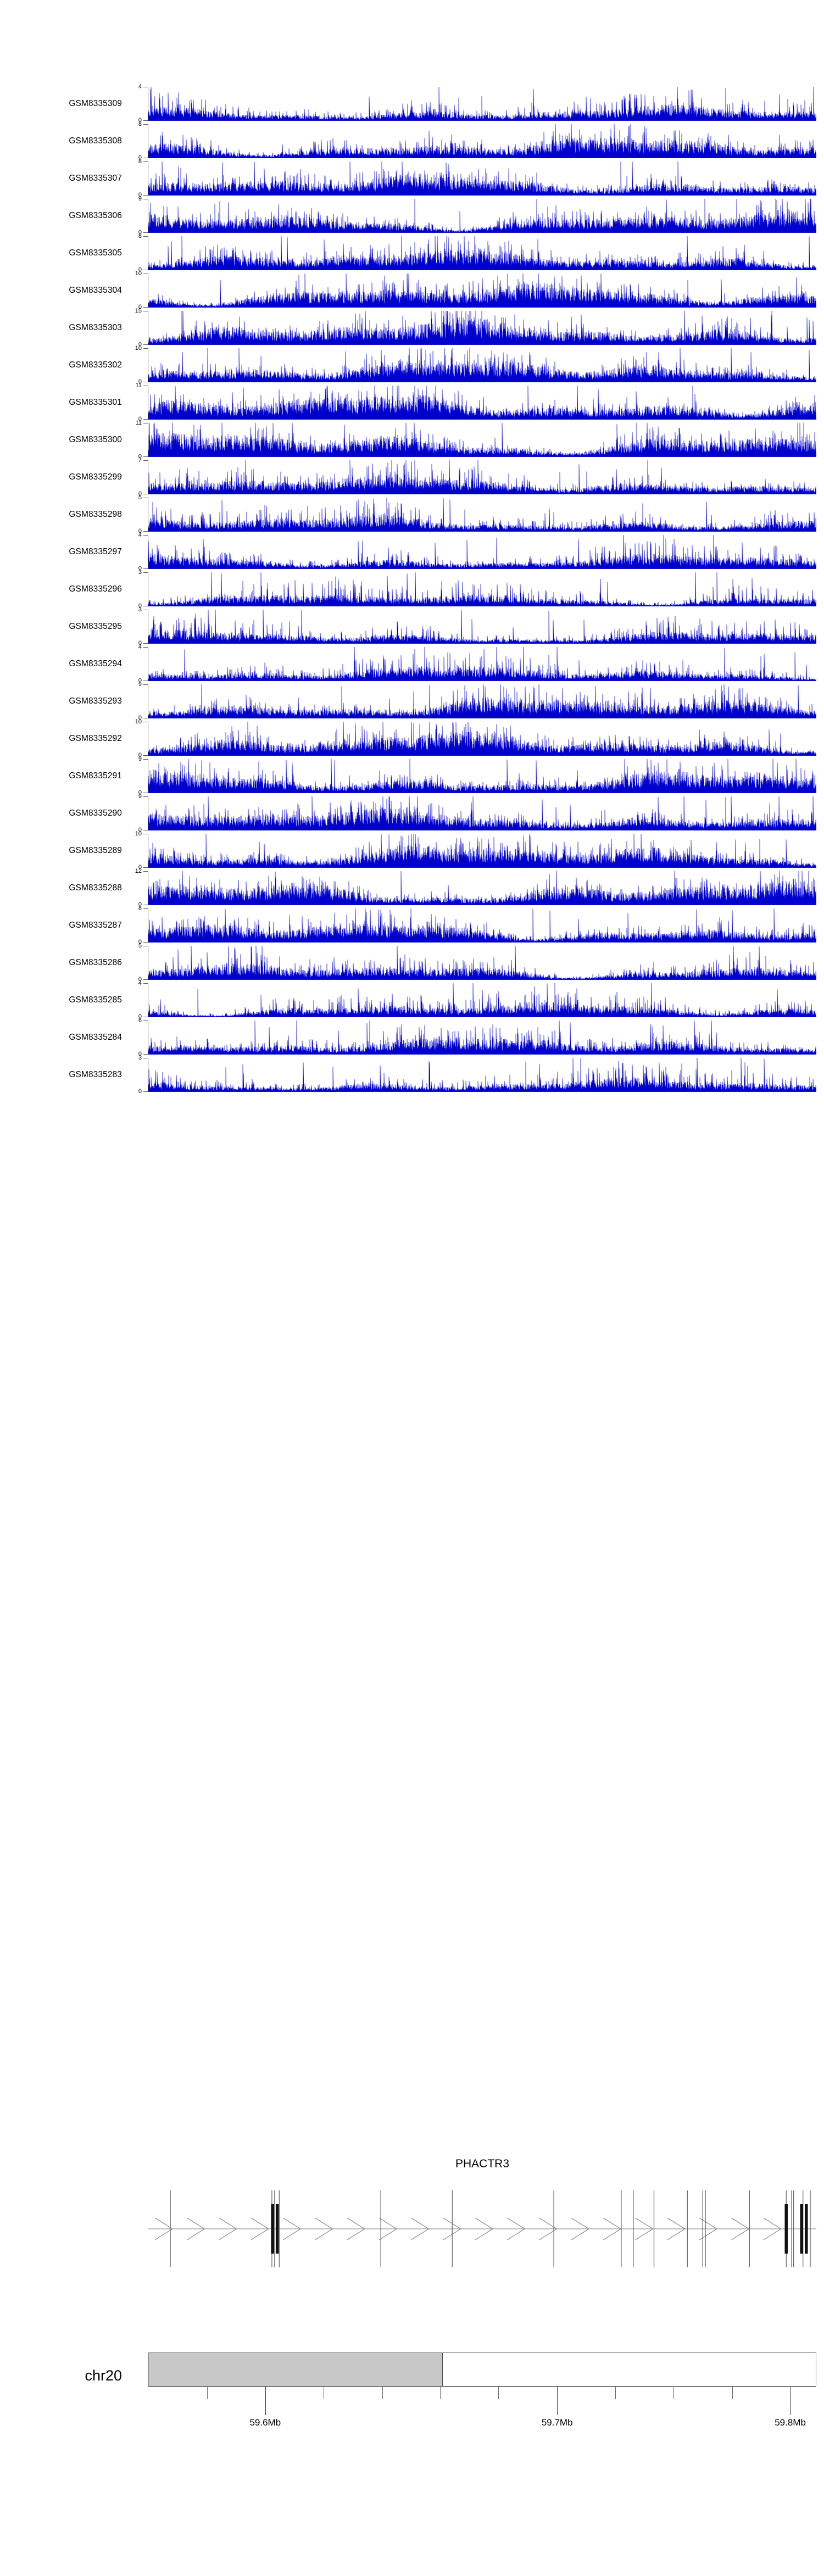  Describe the element at coordinates (482, 2163) in the screenshot. I see `gene-label: PHACTR3` at that location.